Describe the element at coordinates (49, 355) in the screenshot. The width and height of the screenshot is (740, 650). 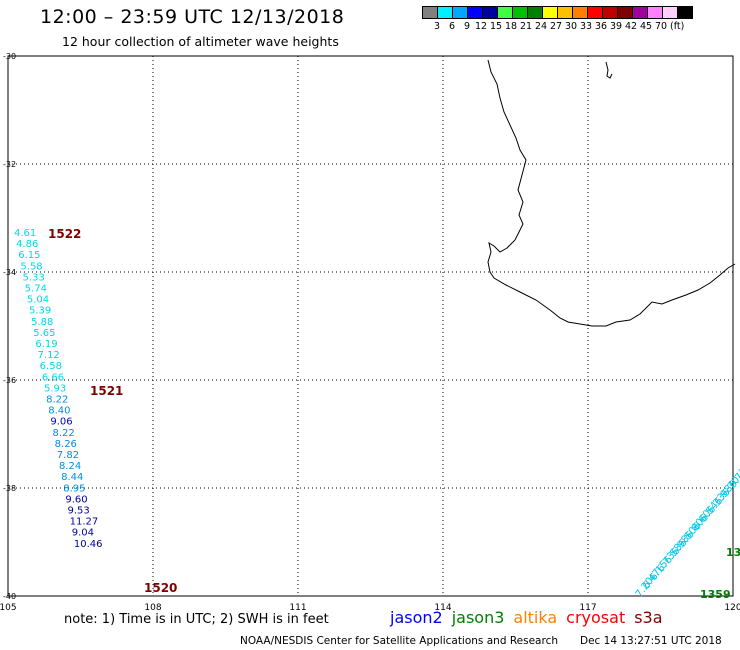
I see `track-value: 7.12` at that location.